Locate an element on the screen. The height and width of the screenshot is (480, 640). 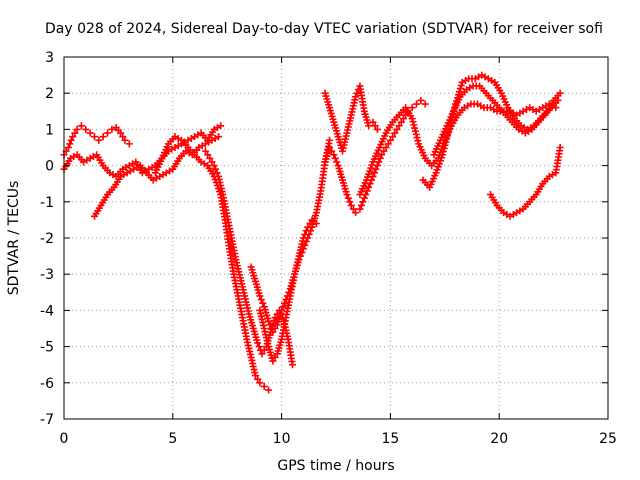
x-tick-label: 0 is located at coordinates (64, 439).